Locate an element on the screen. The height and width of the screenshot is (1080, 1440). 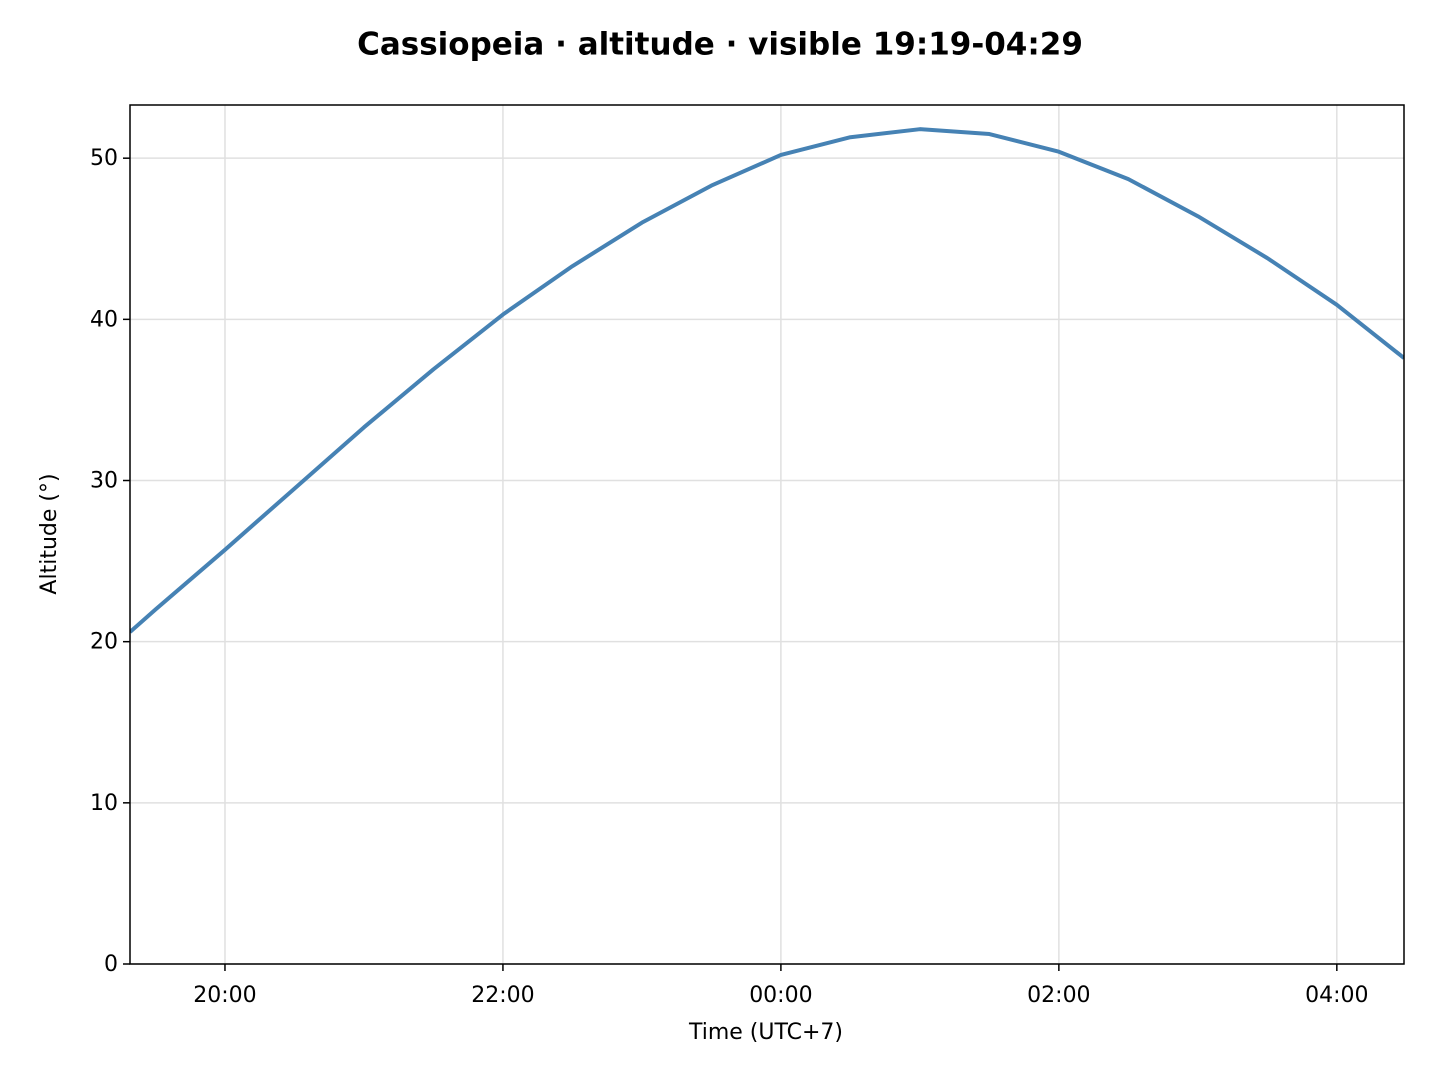
y-tick-label: 0 is located at coordinates (111, 964).